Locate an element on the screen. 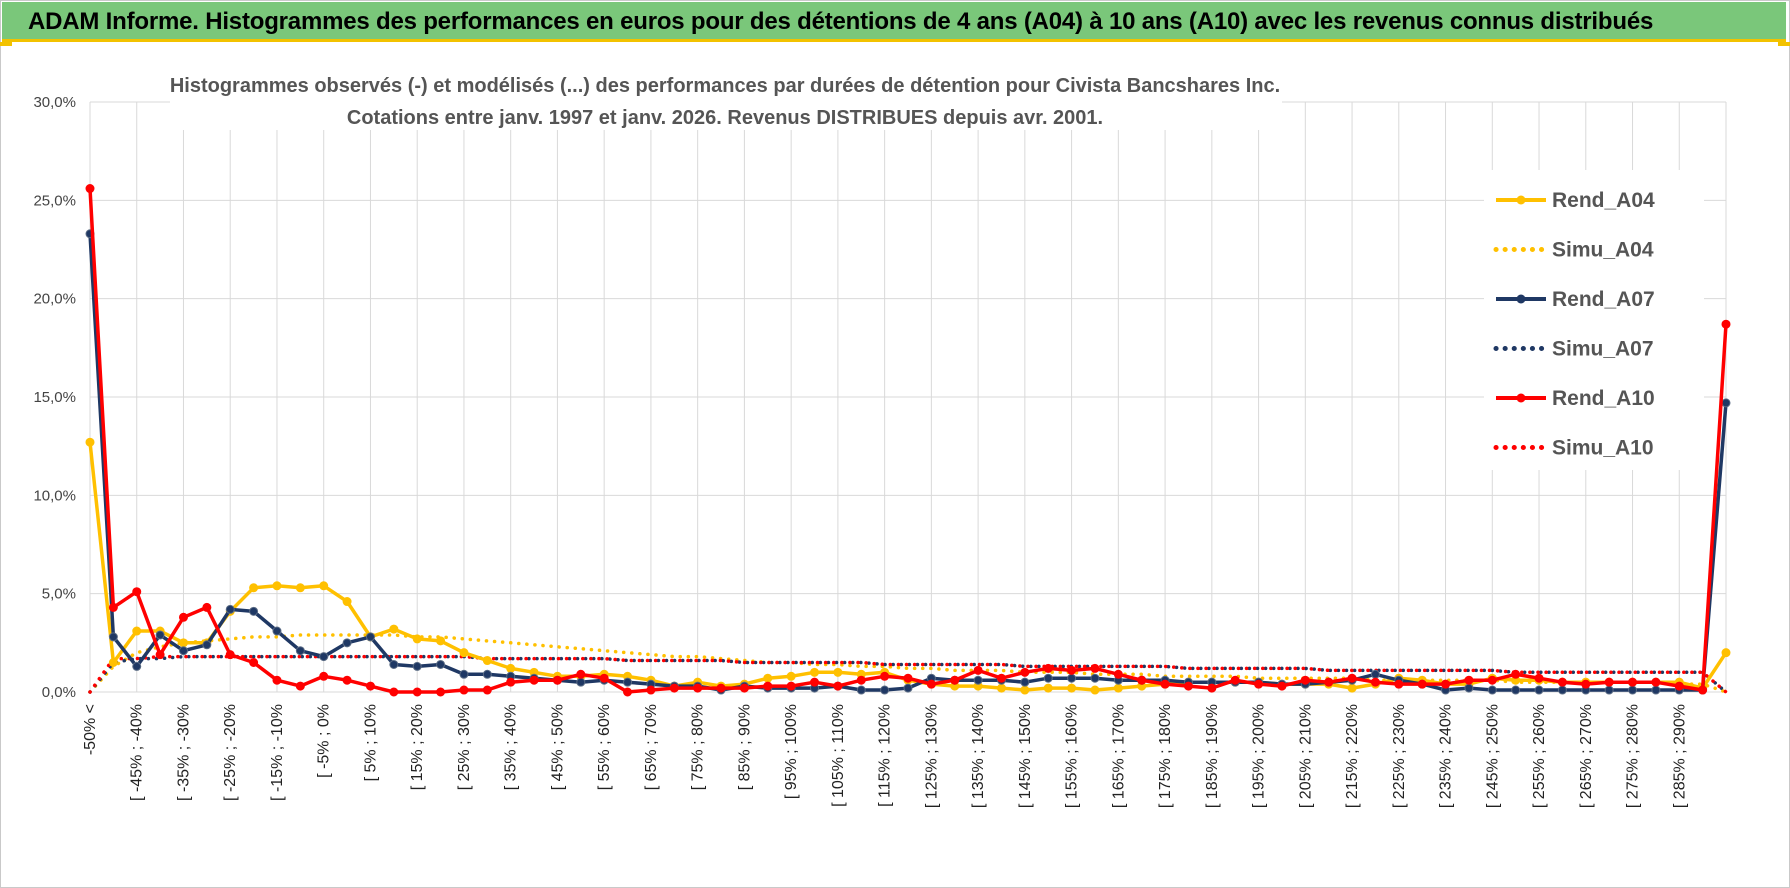 Image resolution: width=1790 pixels, height=888 pixels. series-line is located at coordinates (908, 663).